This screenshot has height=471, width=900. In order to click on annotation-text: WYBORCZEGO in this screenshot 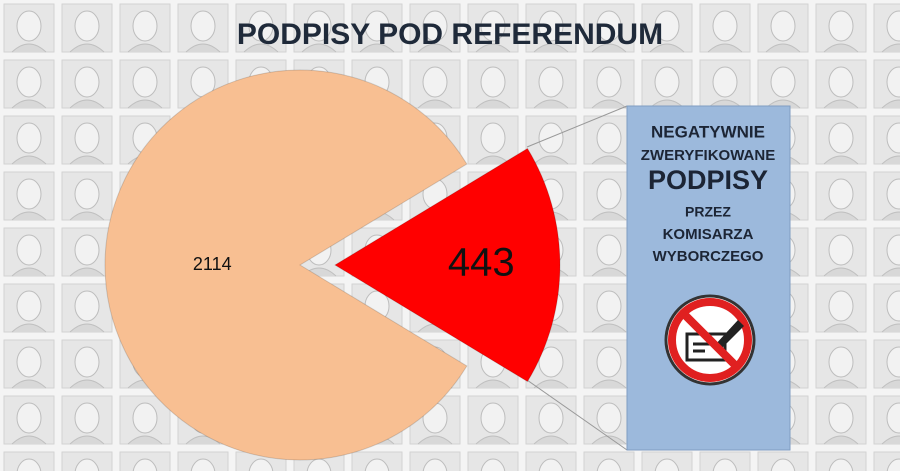, I will do `click(708, 256)`.